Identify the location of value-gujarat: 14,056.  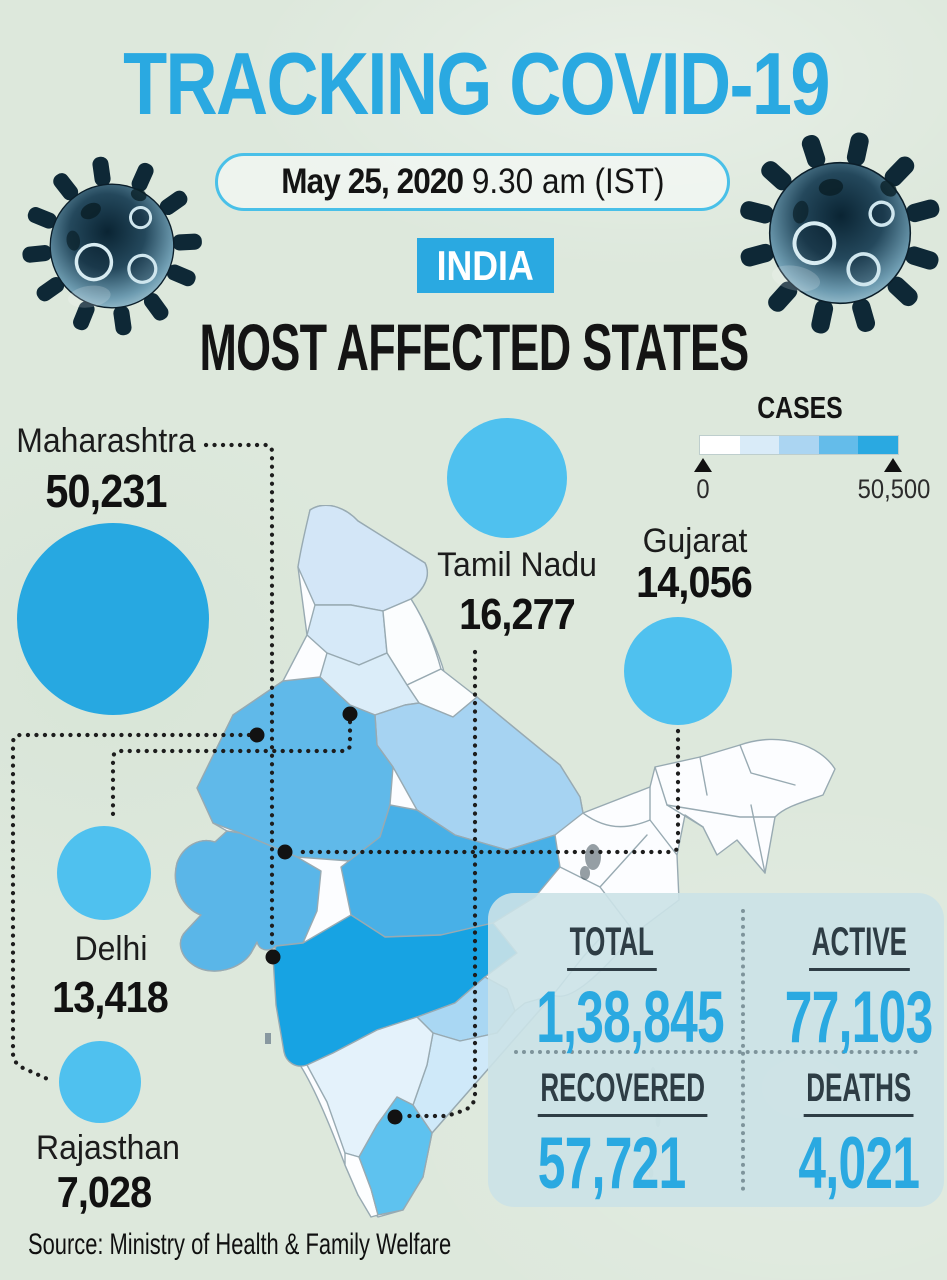
(694, 582).